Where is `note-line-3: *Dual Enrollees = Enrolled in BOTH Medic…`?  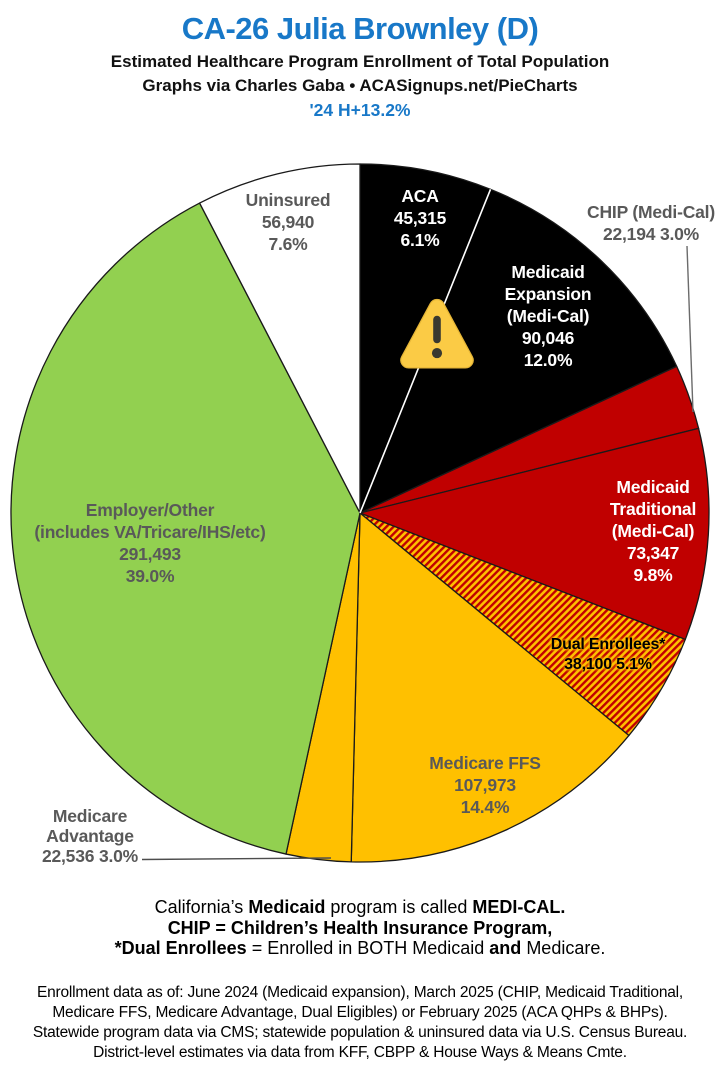
note-line-3: *Dual Enrollees = Enrolled in BOTH Medic… is located at coordinates (360, 948).